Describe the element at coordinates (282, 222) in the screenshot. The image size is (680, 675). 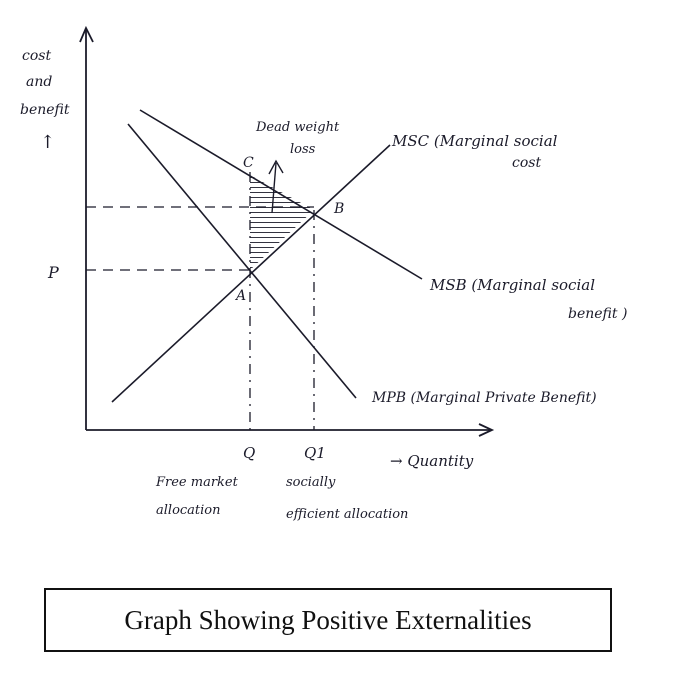
I see `deadweight-loss-area` at that location.